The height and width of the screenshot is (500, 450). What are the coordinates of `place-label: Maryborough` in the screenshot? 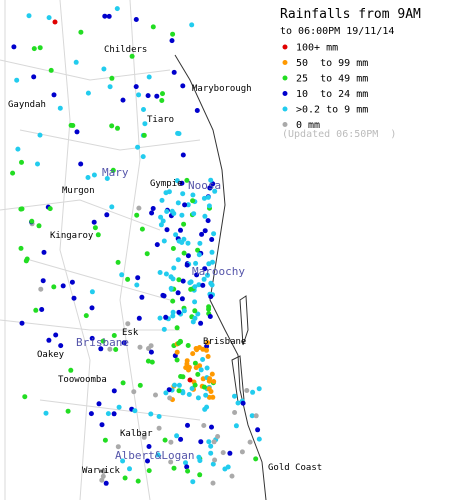 It's located at (222, 89).